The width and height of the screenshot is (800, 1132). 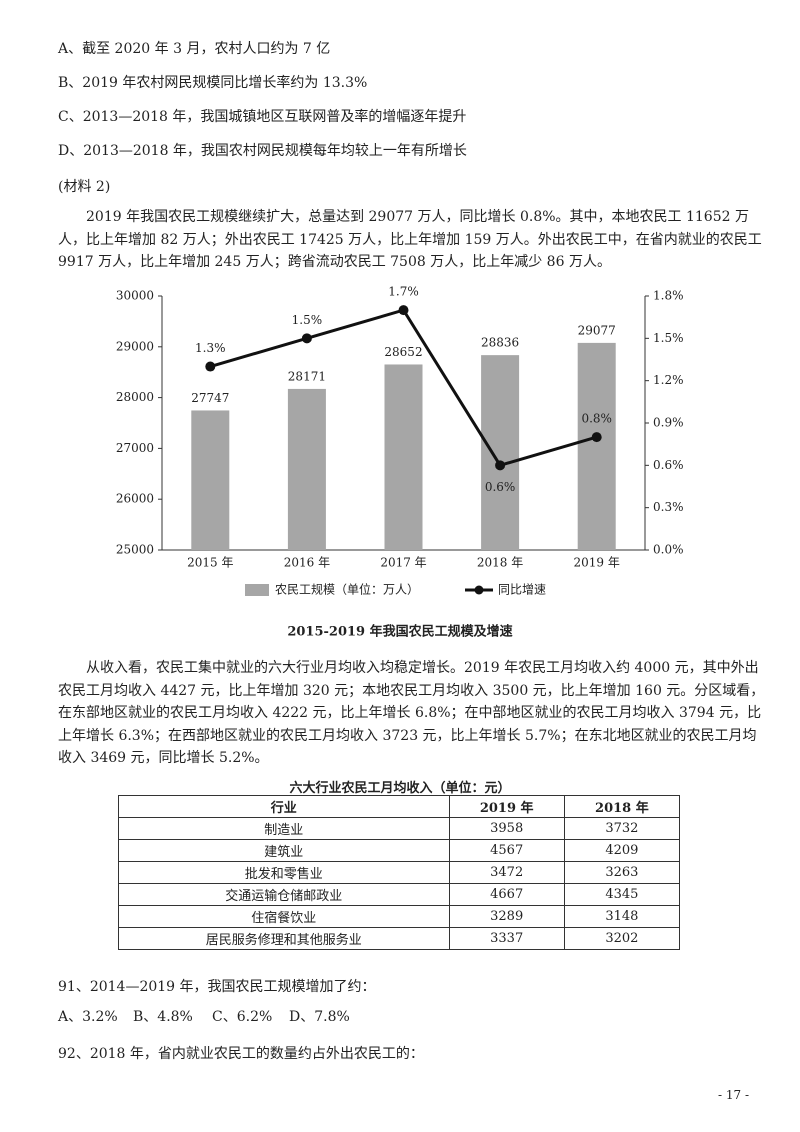 What do you see at coordinates (403, 352) in the screenshot?
I see `data-label: 28652` at bounding box center [403, 352].